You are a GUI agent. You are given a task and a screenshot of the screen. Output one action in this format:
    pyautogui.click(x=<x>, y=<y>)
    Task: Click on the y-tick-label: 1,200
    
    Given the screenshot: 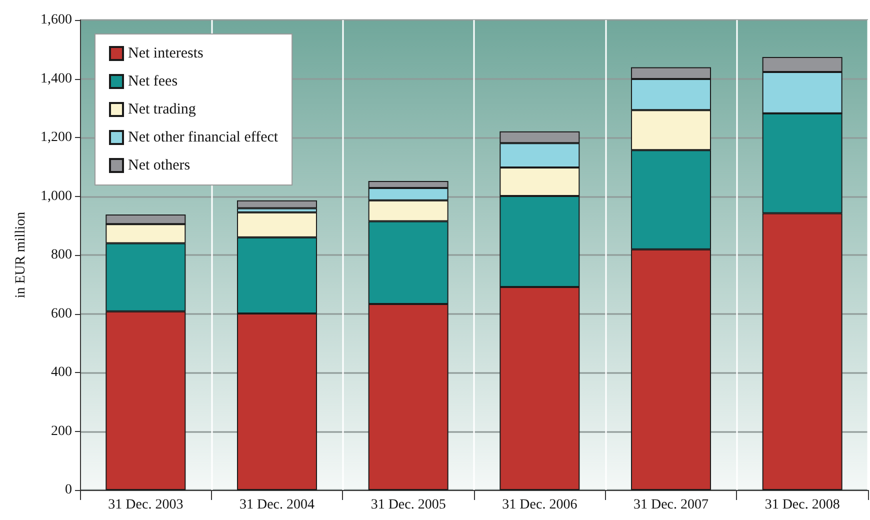 What is the action you would take?
    pyautogui.click(x=56, y=137)
    